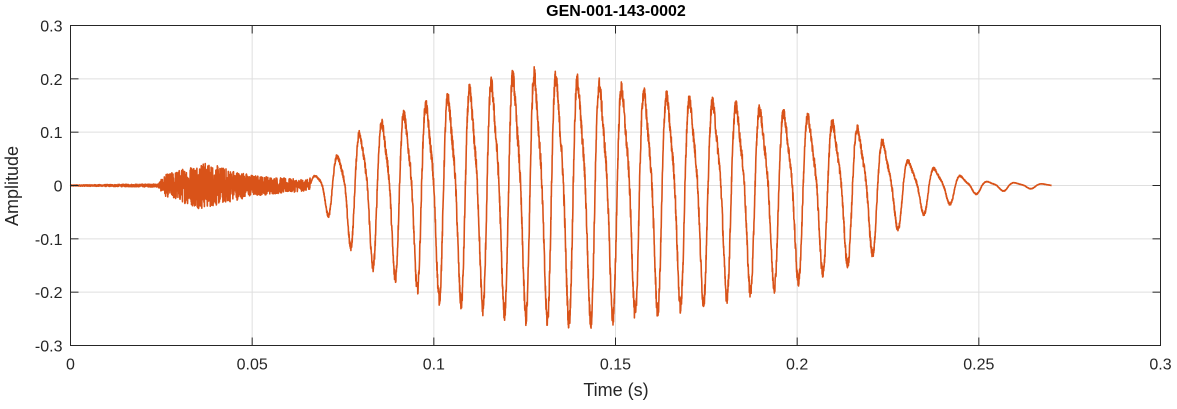 This screenshot has height=409, width=1177. What do you see at coordinates (434, 365) in the screenshot?
I see `x-tick-label: 0.1` at bounding box center [434, 365].